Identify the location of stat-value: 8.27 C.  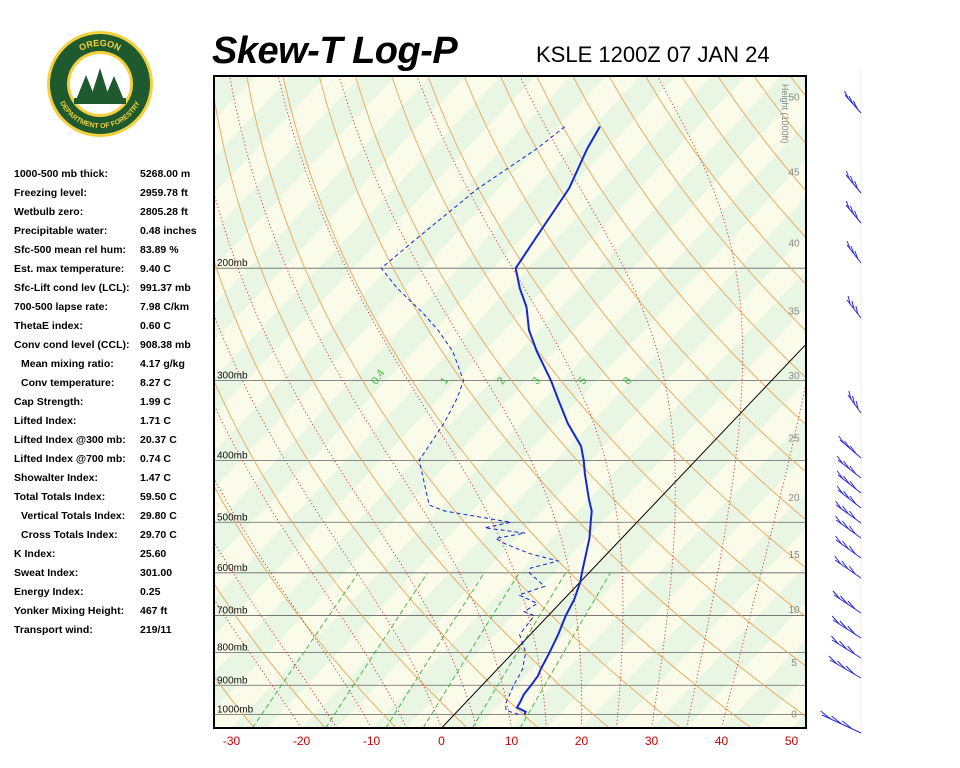
(155, 383).